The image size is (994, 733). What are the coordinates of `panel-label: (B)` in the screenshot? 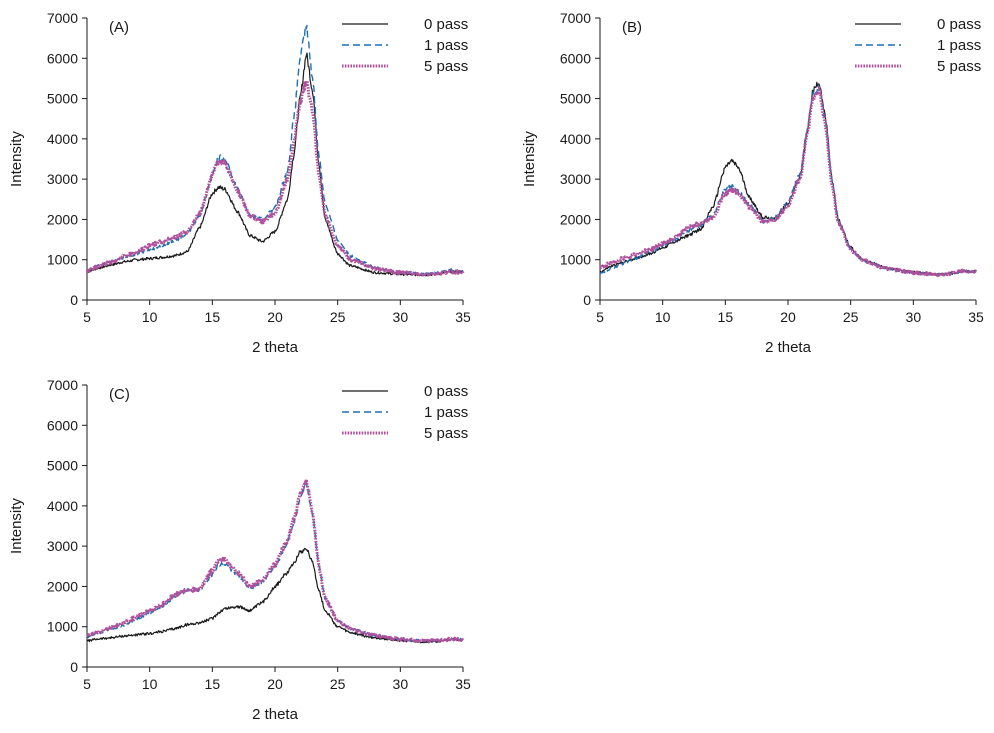 It's located at (632, 27).